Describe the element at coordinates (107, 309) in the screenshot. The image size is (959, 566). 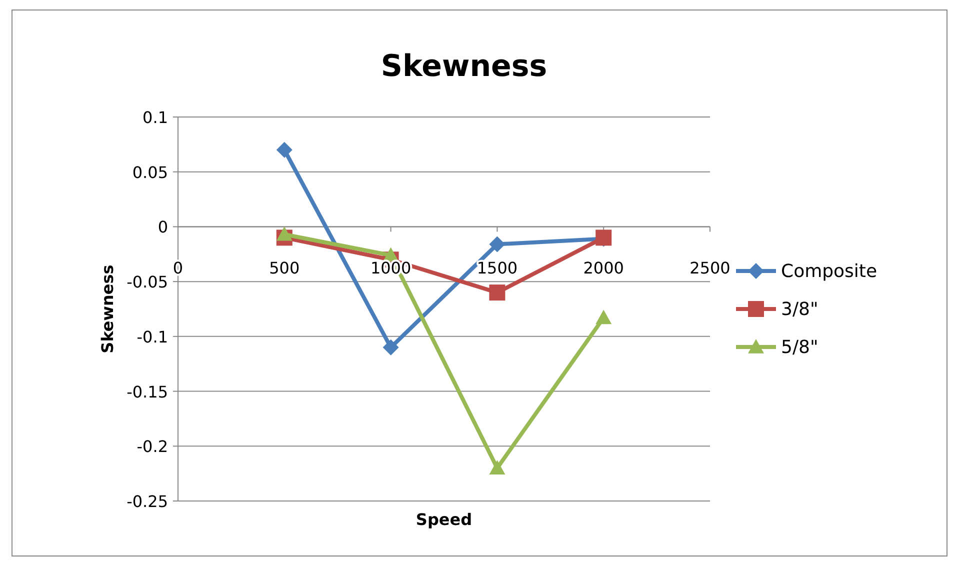
I see `y-axis-title: Skewness` at that location.